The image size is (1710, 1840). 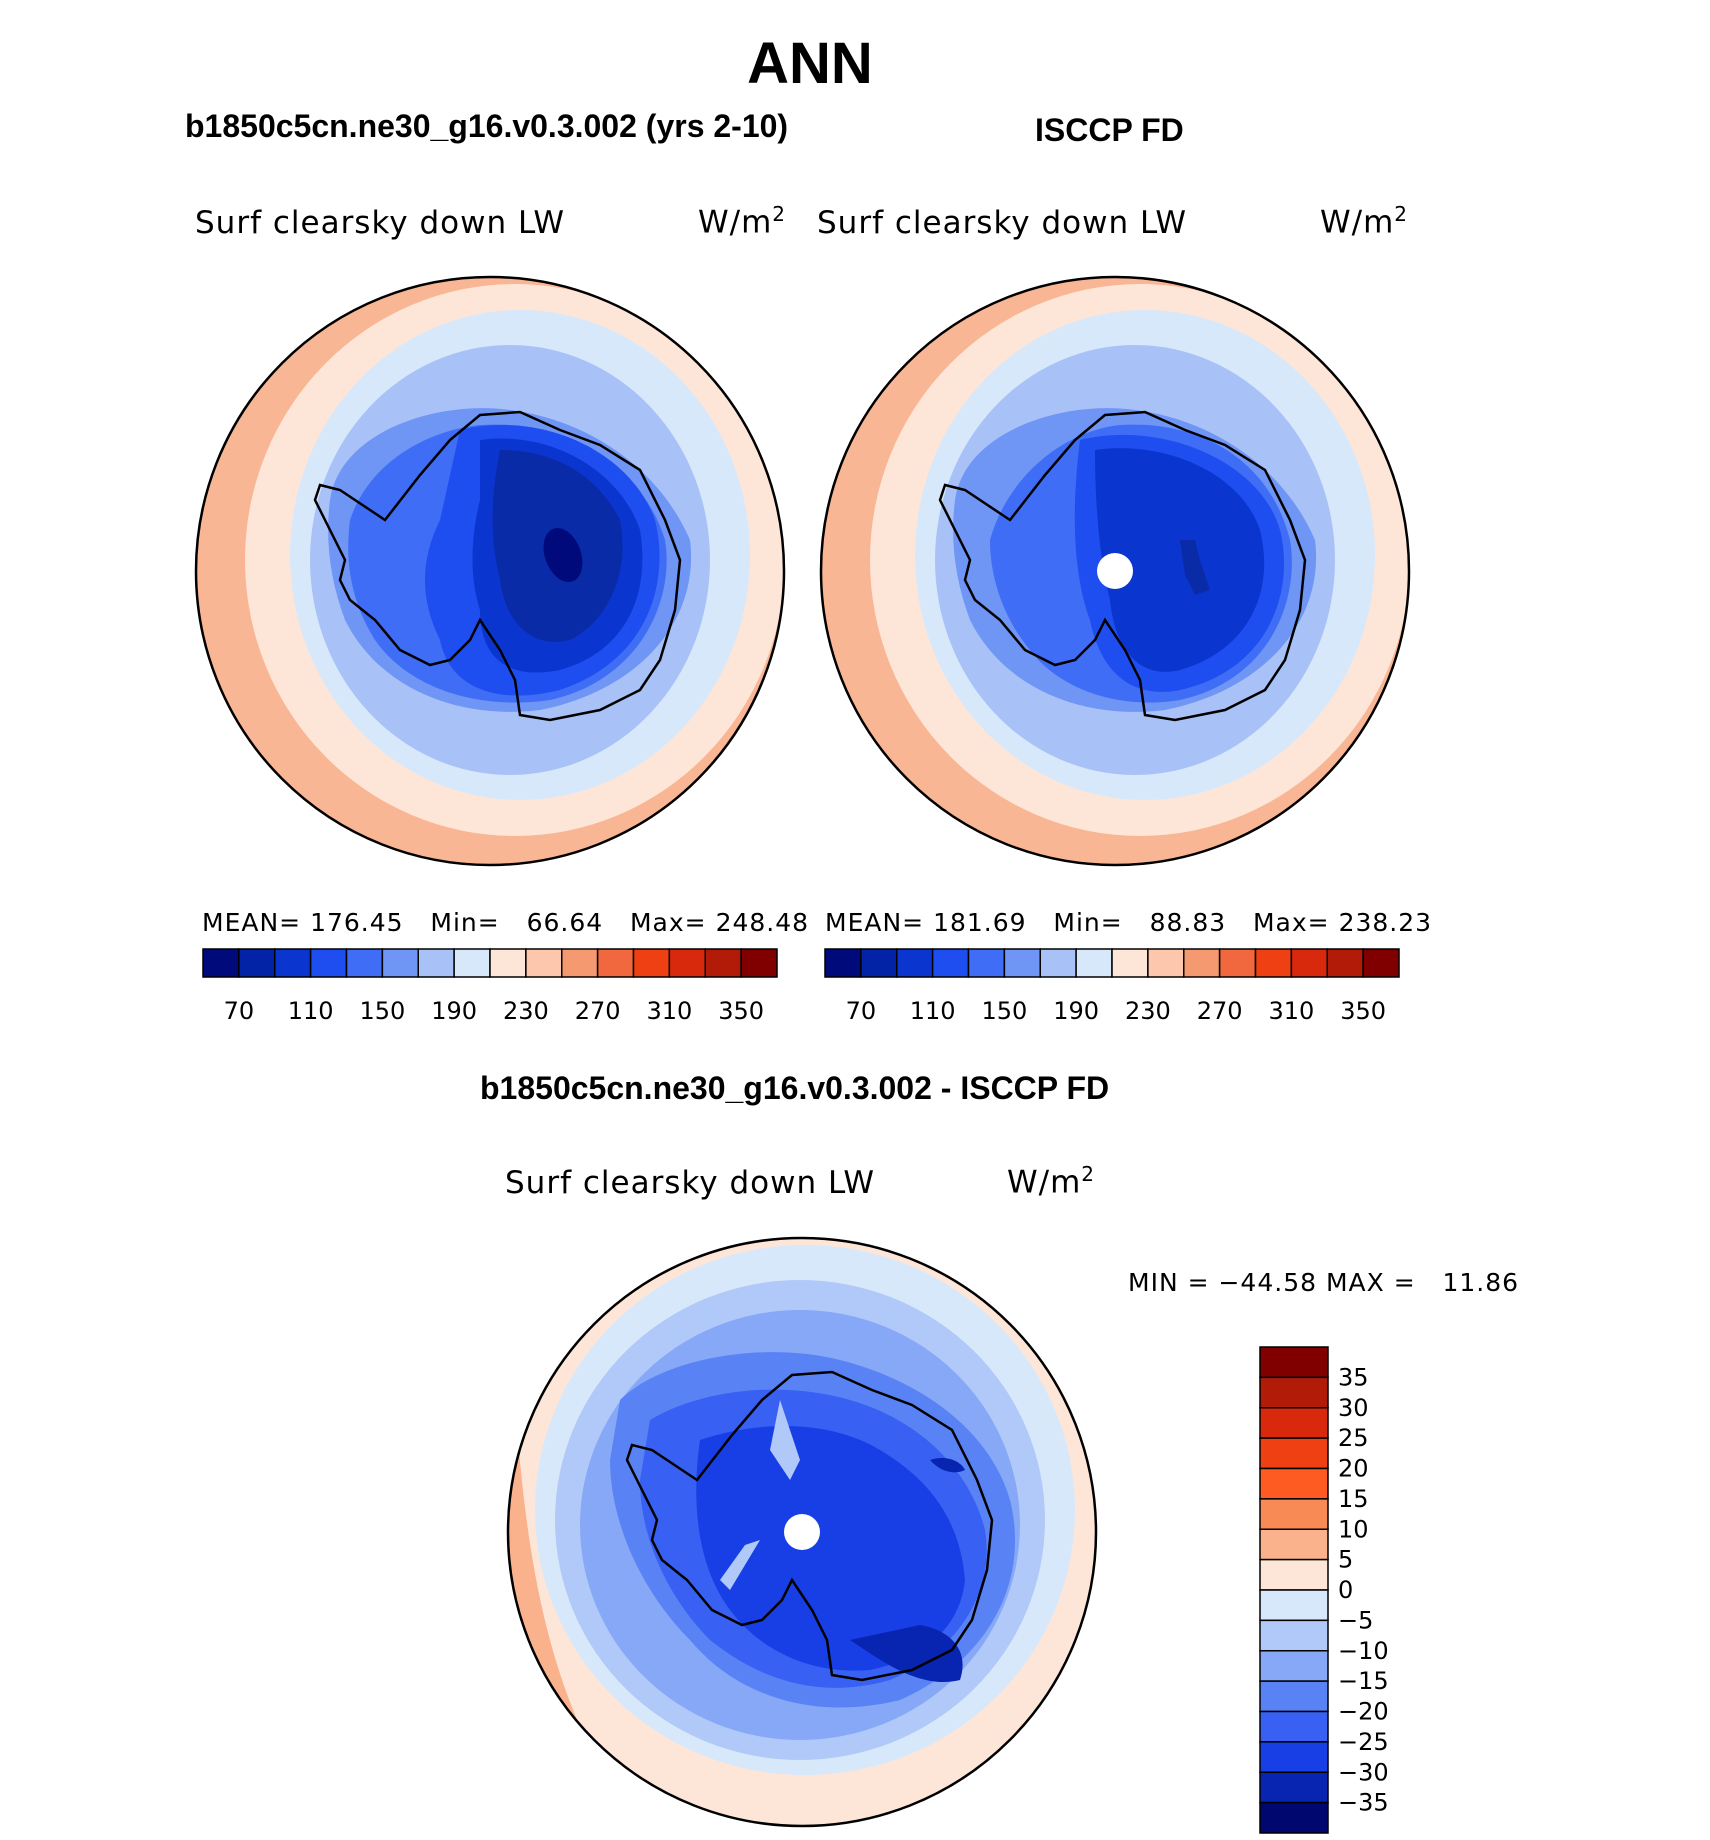 What do you see at coordinates (1220, 1011) in the screenshot?
I see `colorbar-panel-2-tick-label: 270` at bounding box center [1220, 1011].